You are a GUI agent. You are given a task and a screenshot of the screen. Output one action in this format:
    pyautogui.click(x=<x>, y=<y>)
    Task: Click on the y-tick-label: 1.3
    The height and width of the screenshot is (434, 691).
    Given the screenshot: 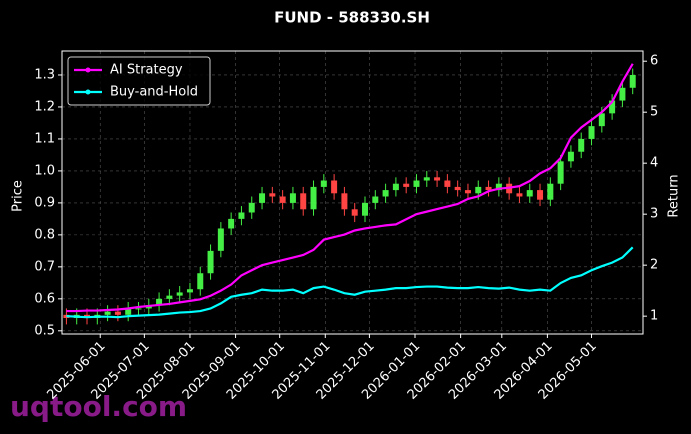 What is the action you would take?
    pyautogui.click(x=44, y=74)
    